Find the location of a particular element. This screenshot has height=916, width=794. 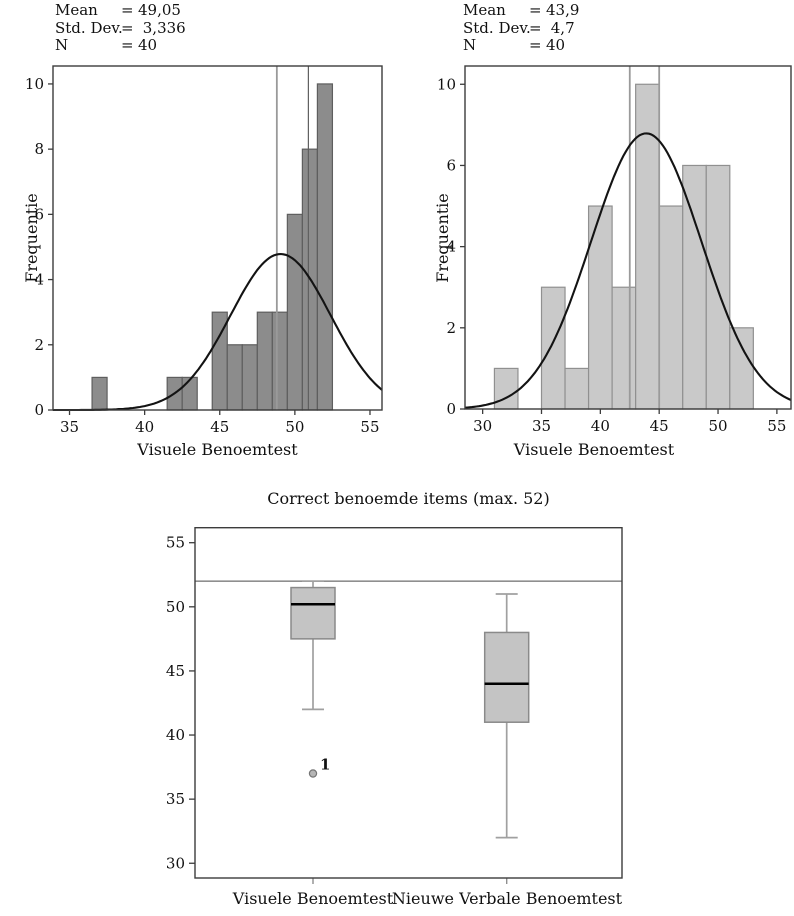

stat-row: Mean = 49,05 is located at coordinates (120, 10).